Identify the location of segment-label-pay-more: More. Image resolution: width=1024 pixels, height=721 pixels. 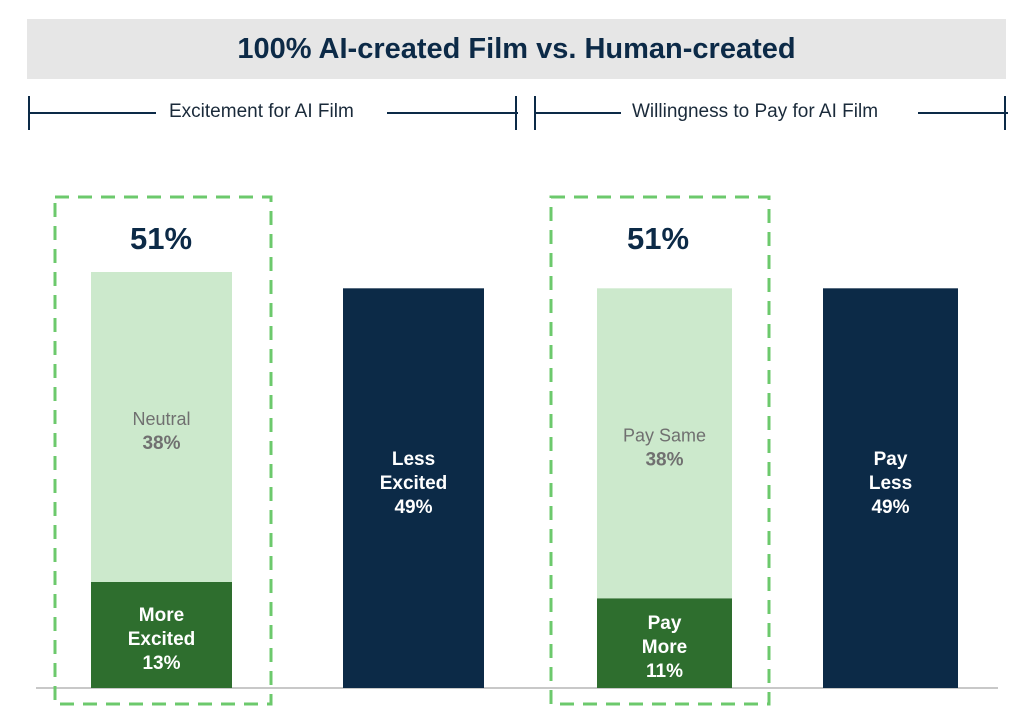
(664, 647).